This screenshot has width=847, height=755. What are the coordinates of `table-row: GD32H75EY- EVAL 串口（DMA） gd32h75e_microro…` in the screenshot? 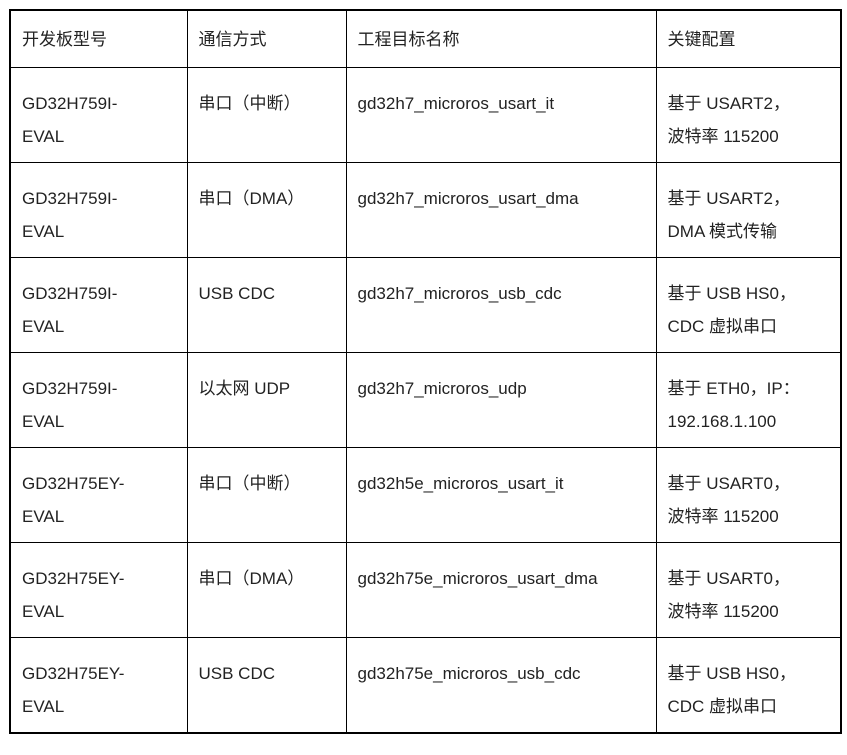 It's located at (425, 590).